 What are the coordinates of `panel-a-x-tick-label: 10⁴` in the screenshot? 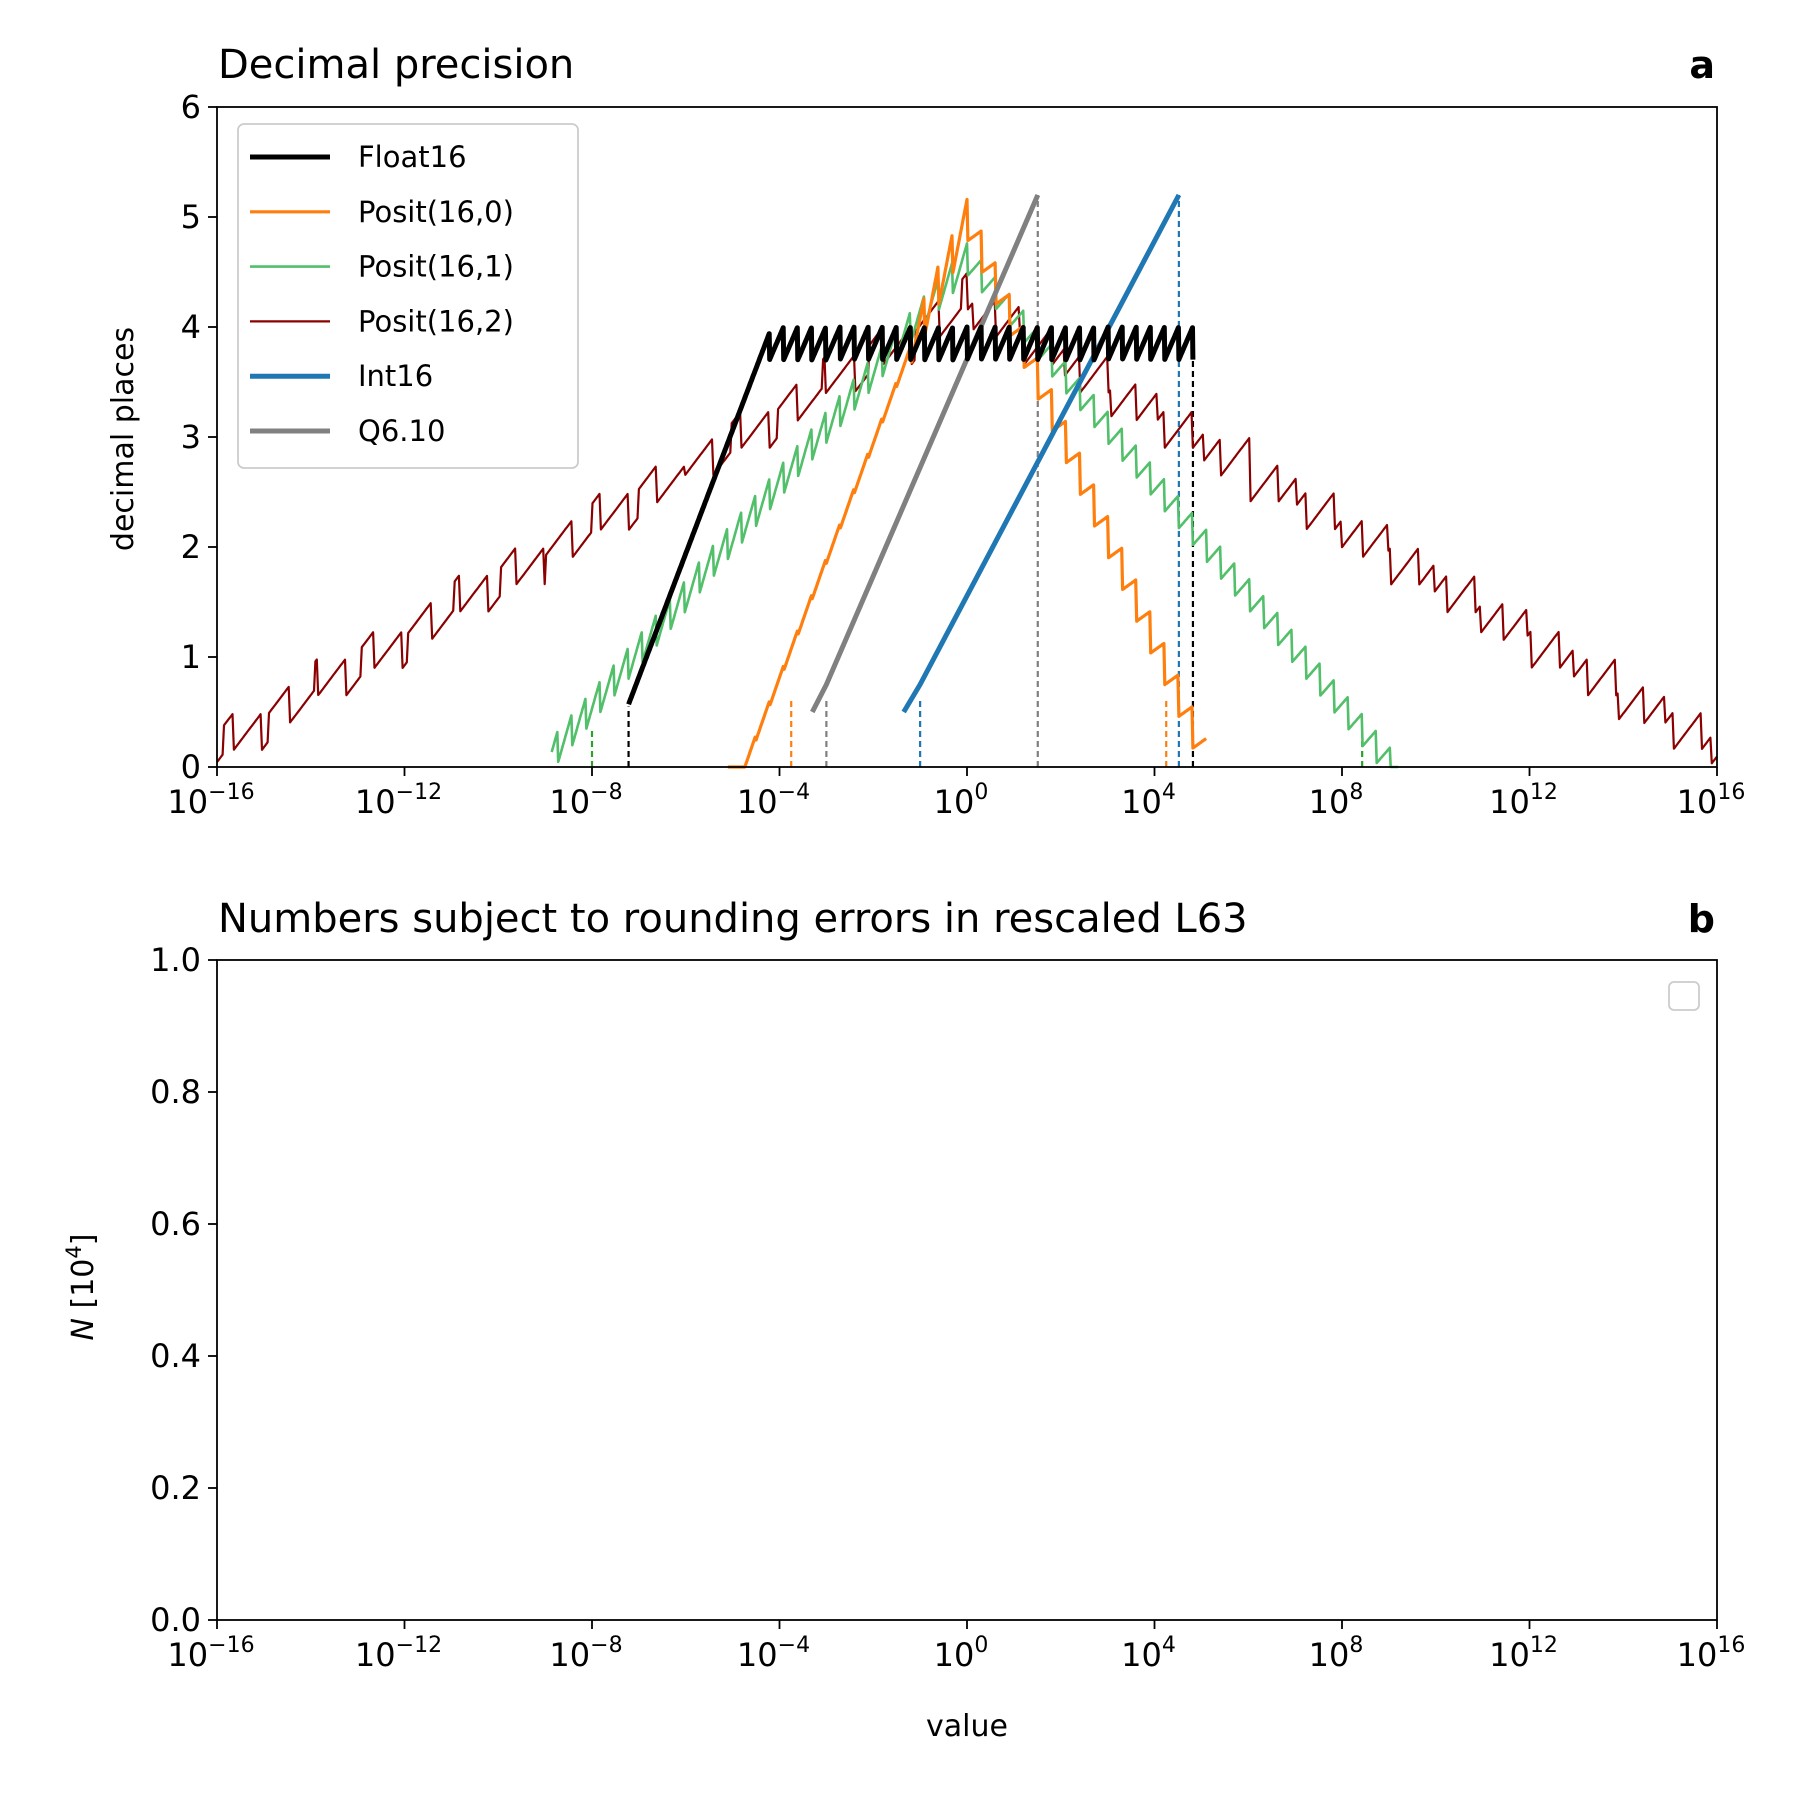 It's located at (1148, 800).